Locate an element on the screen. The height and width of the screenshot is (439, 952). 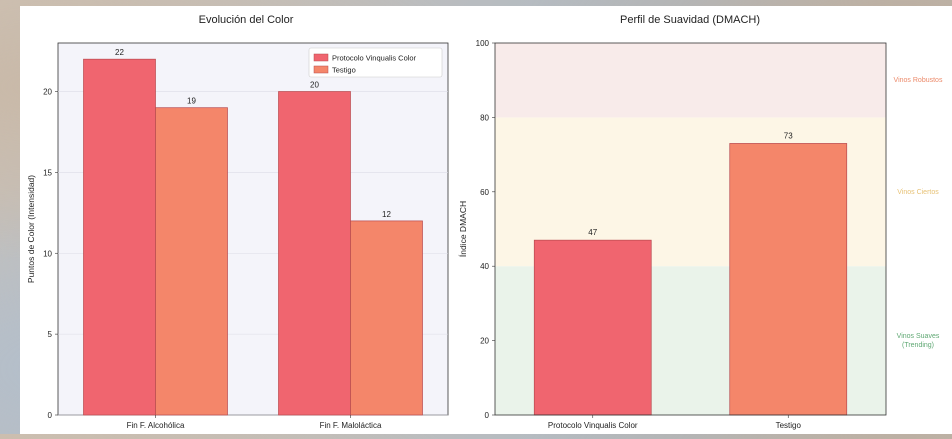
left-bar-value-label: 22 is located at coordinates (119, 52).